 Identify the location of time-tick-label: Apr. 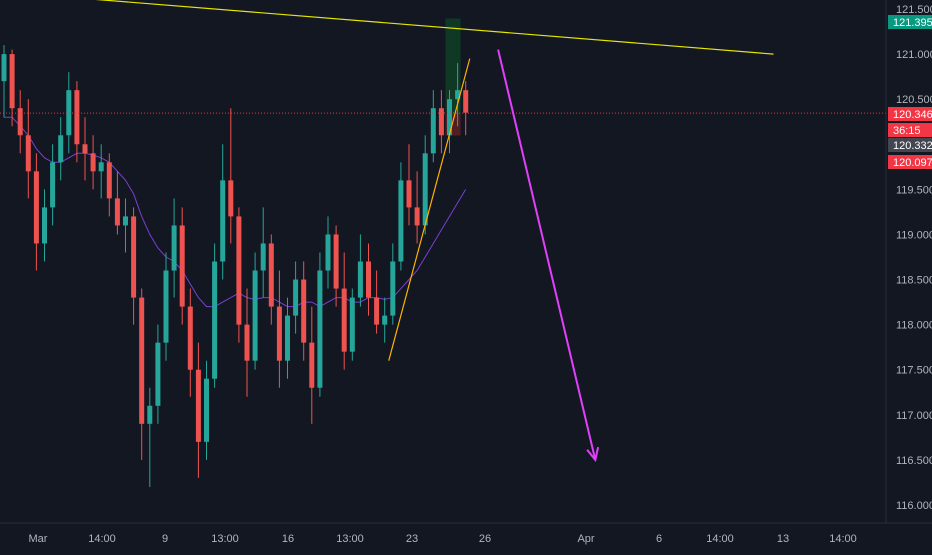
(585, 539).